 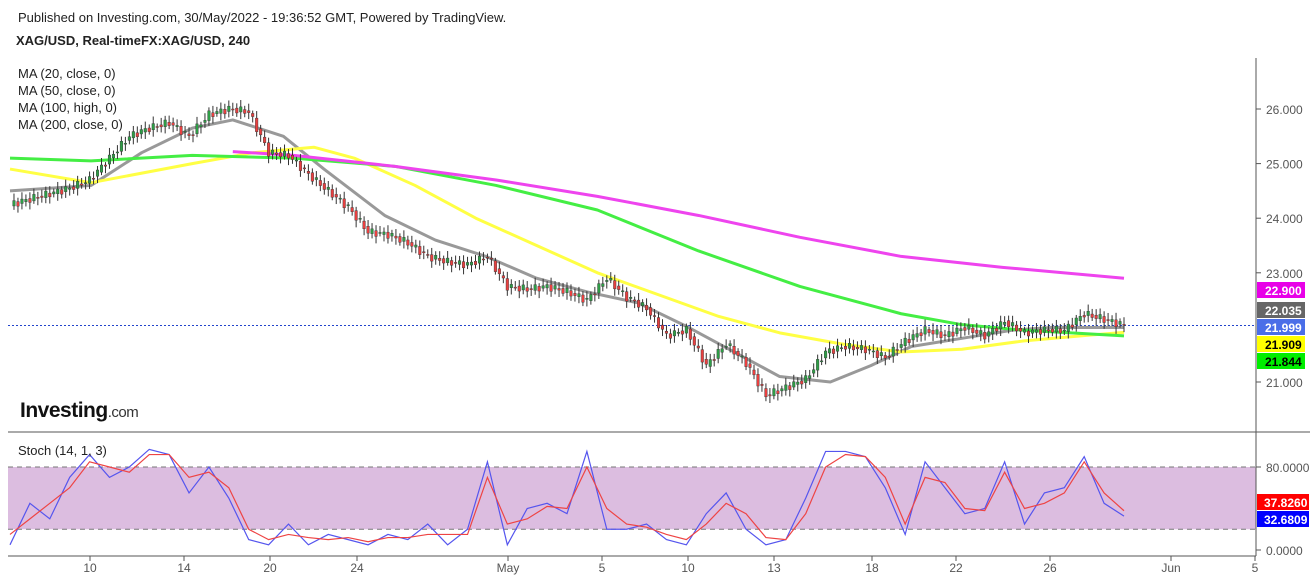 I want to click on x-tick-label: 14, so click(x=184, y=568).